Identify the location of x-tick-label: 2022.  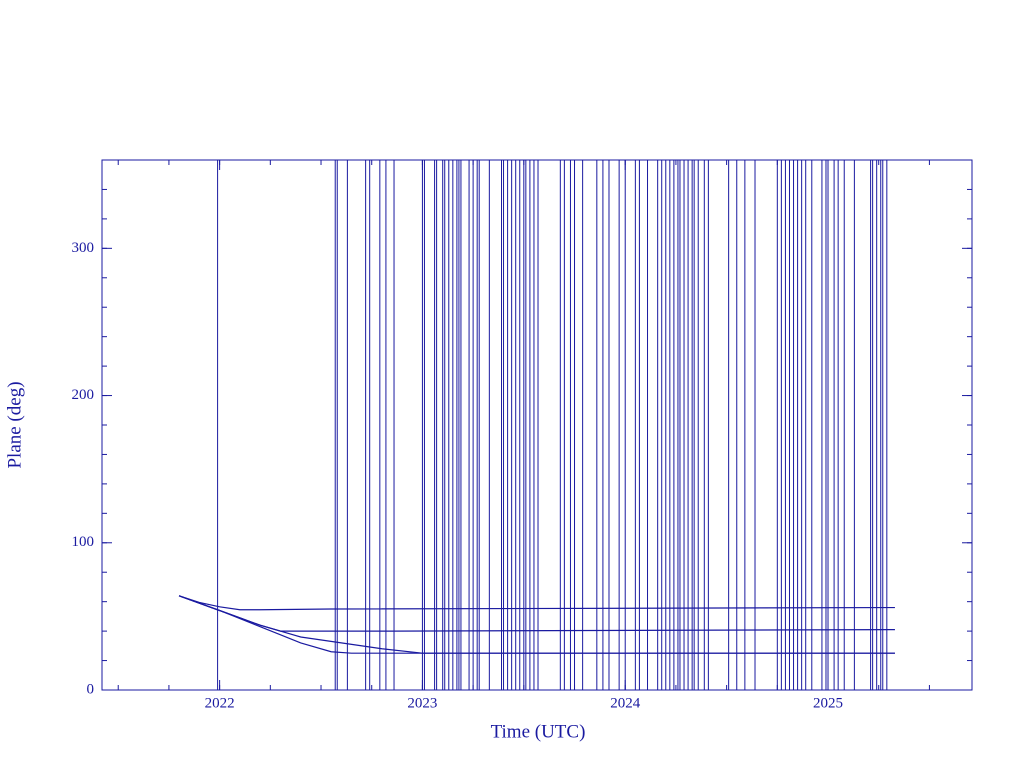
(220, 703).